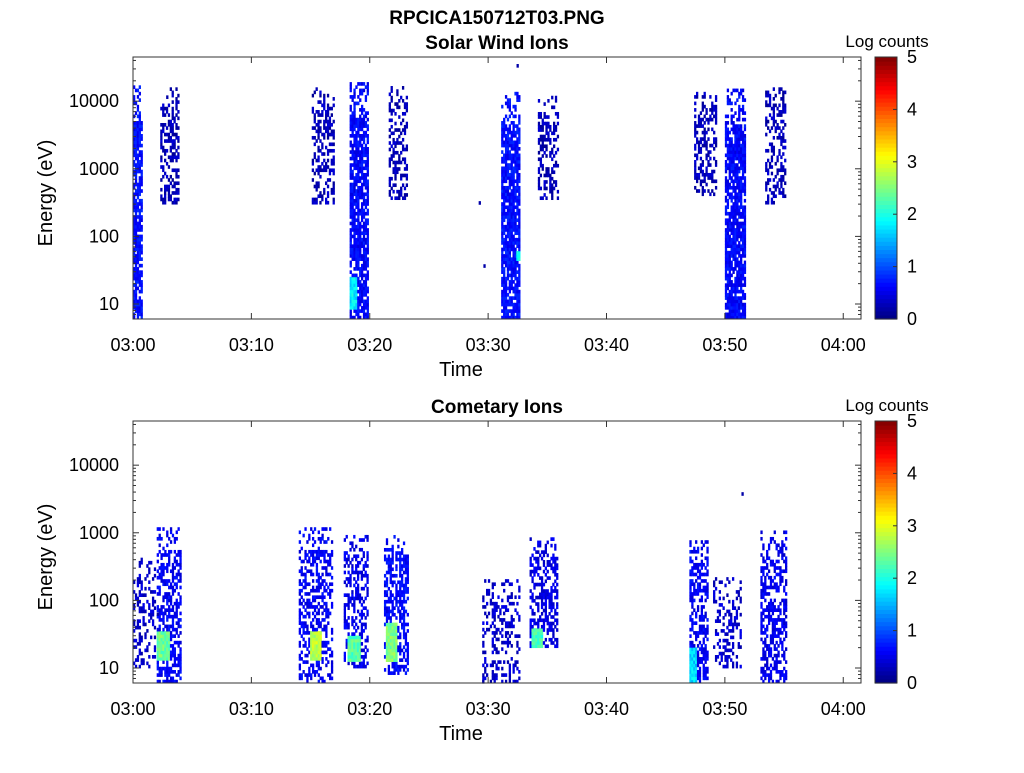  What do you see at coordinates (886, 129) in the screenshot?
I see `colorbar-segment` at bounding box center [886, 129].